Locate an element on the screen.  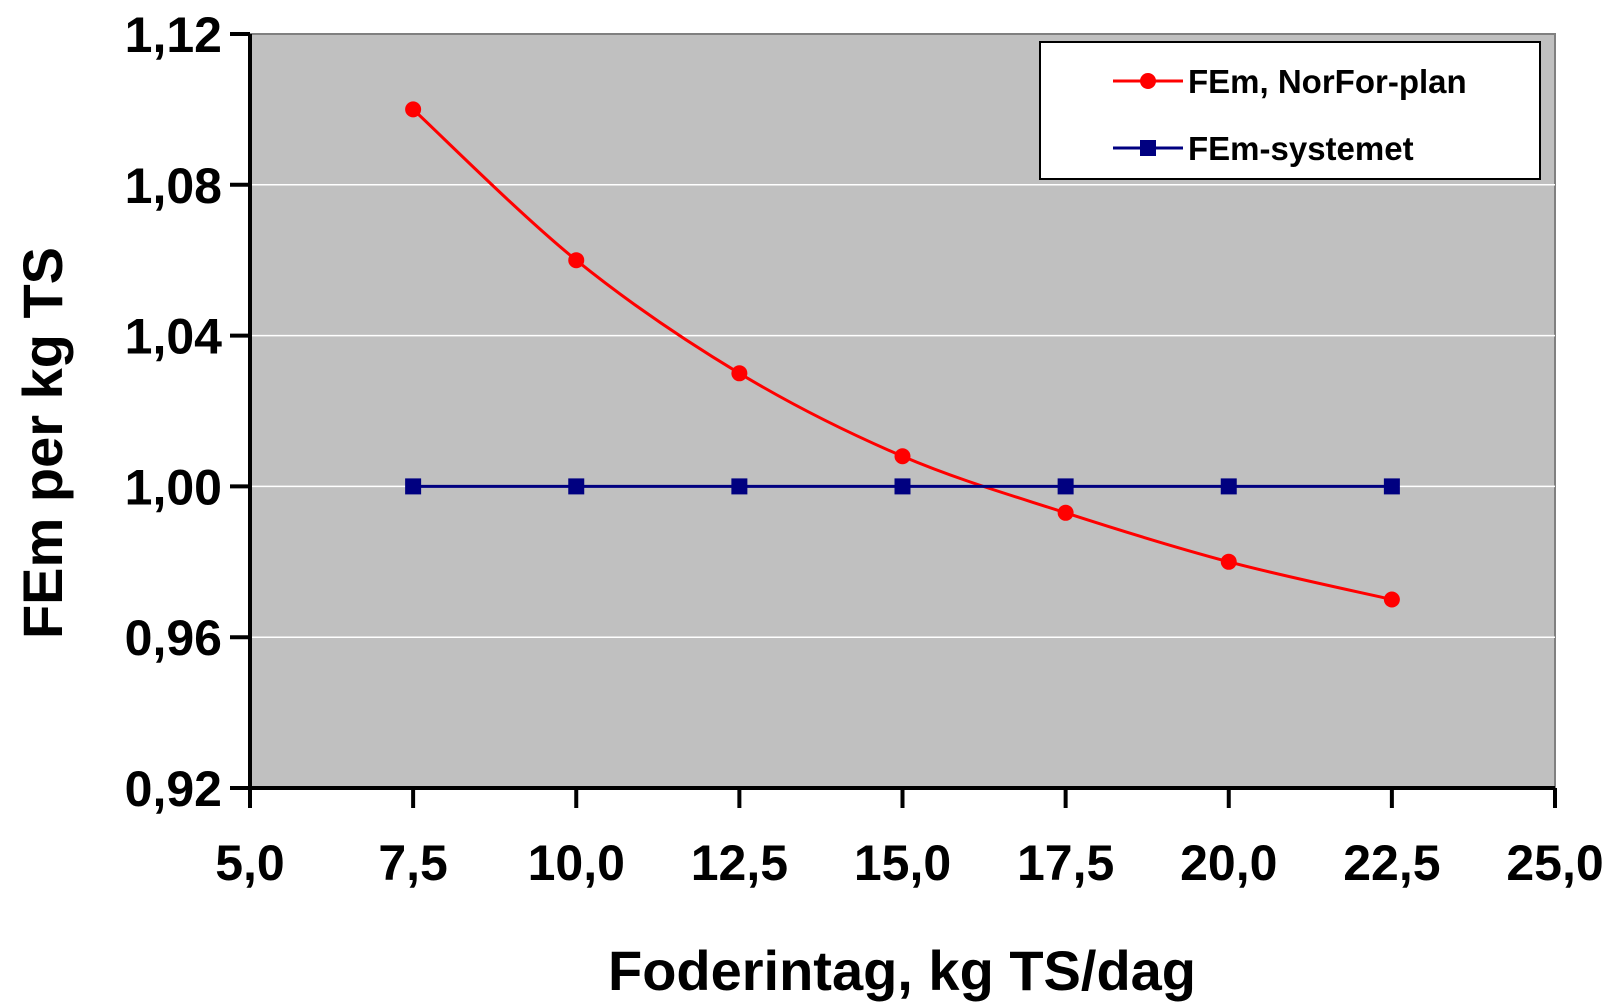
legend-label-femsystemet: FEm-systemet is located at coordinates (1301, 148).